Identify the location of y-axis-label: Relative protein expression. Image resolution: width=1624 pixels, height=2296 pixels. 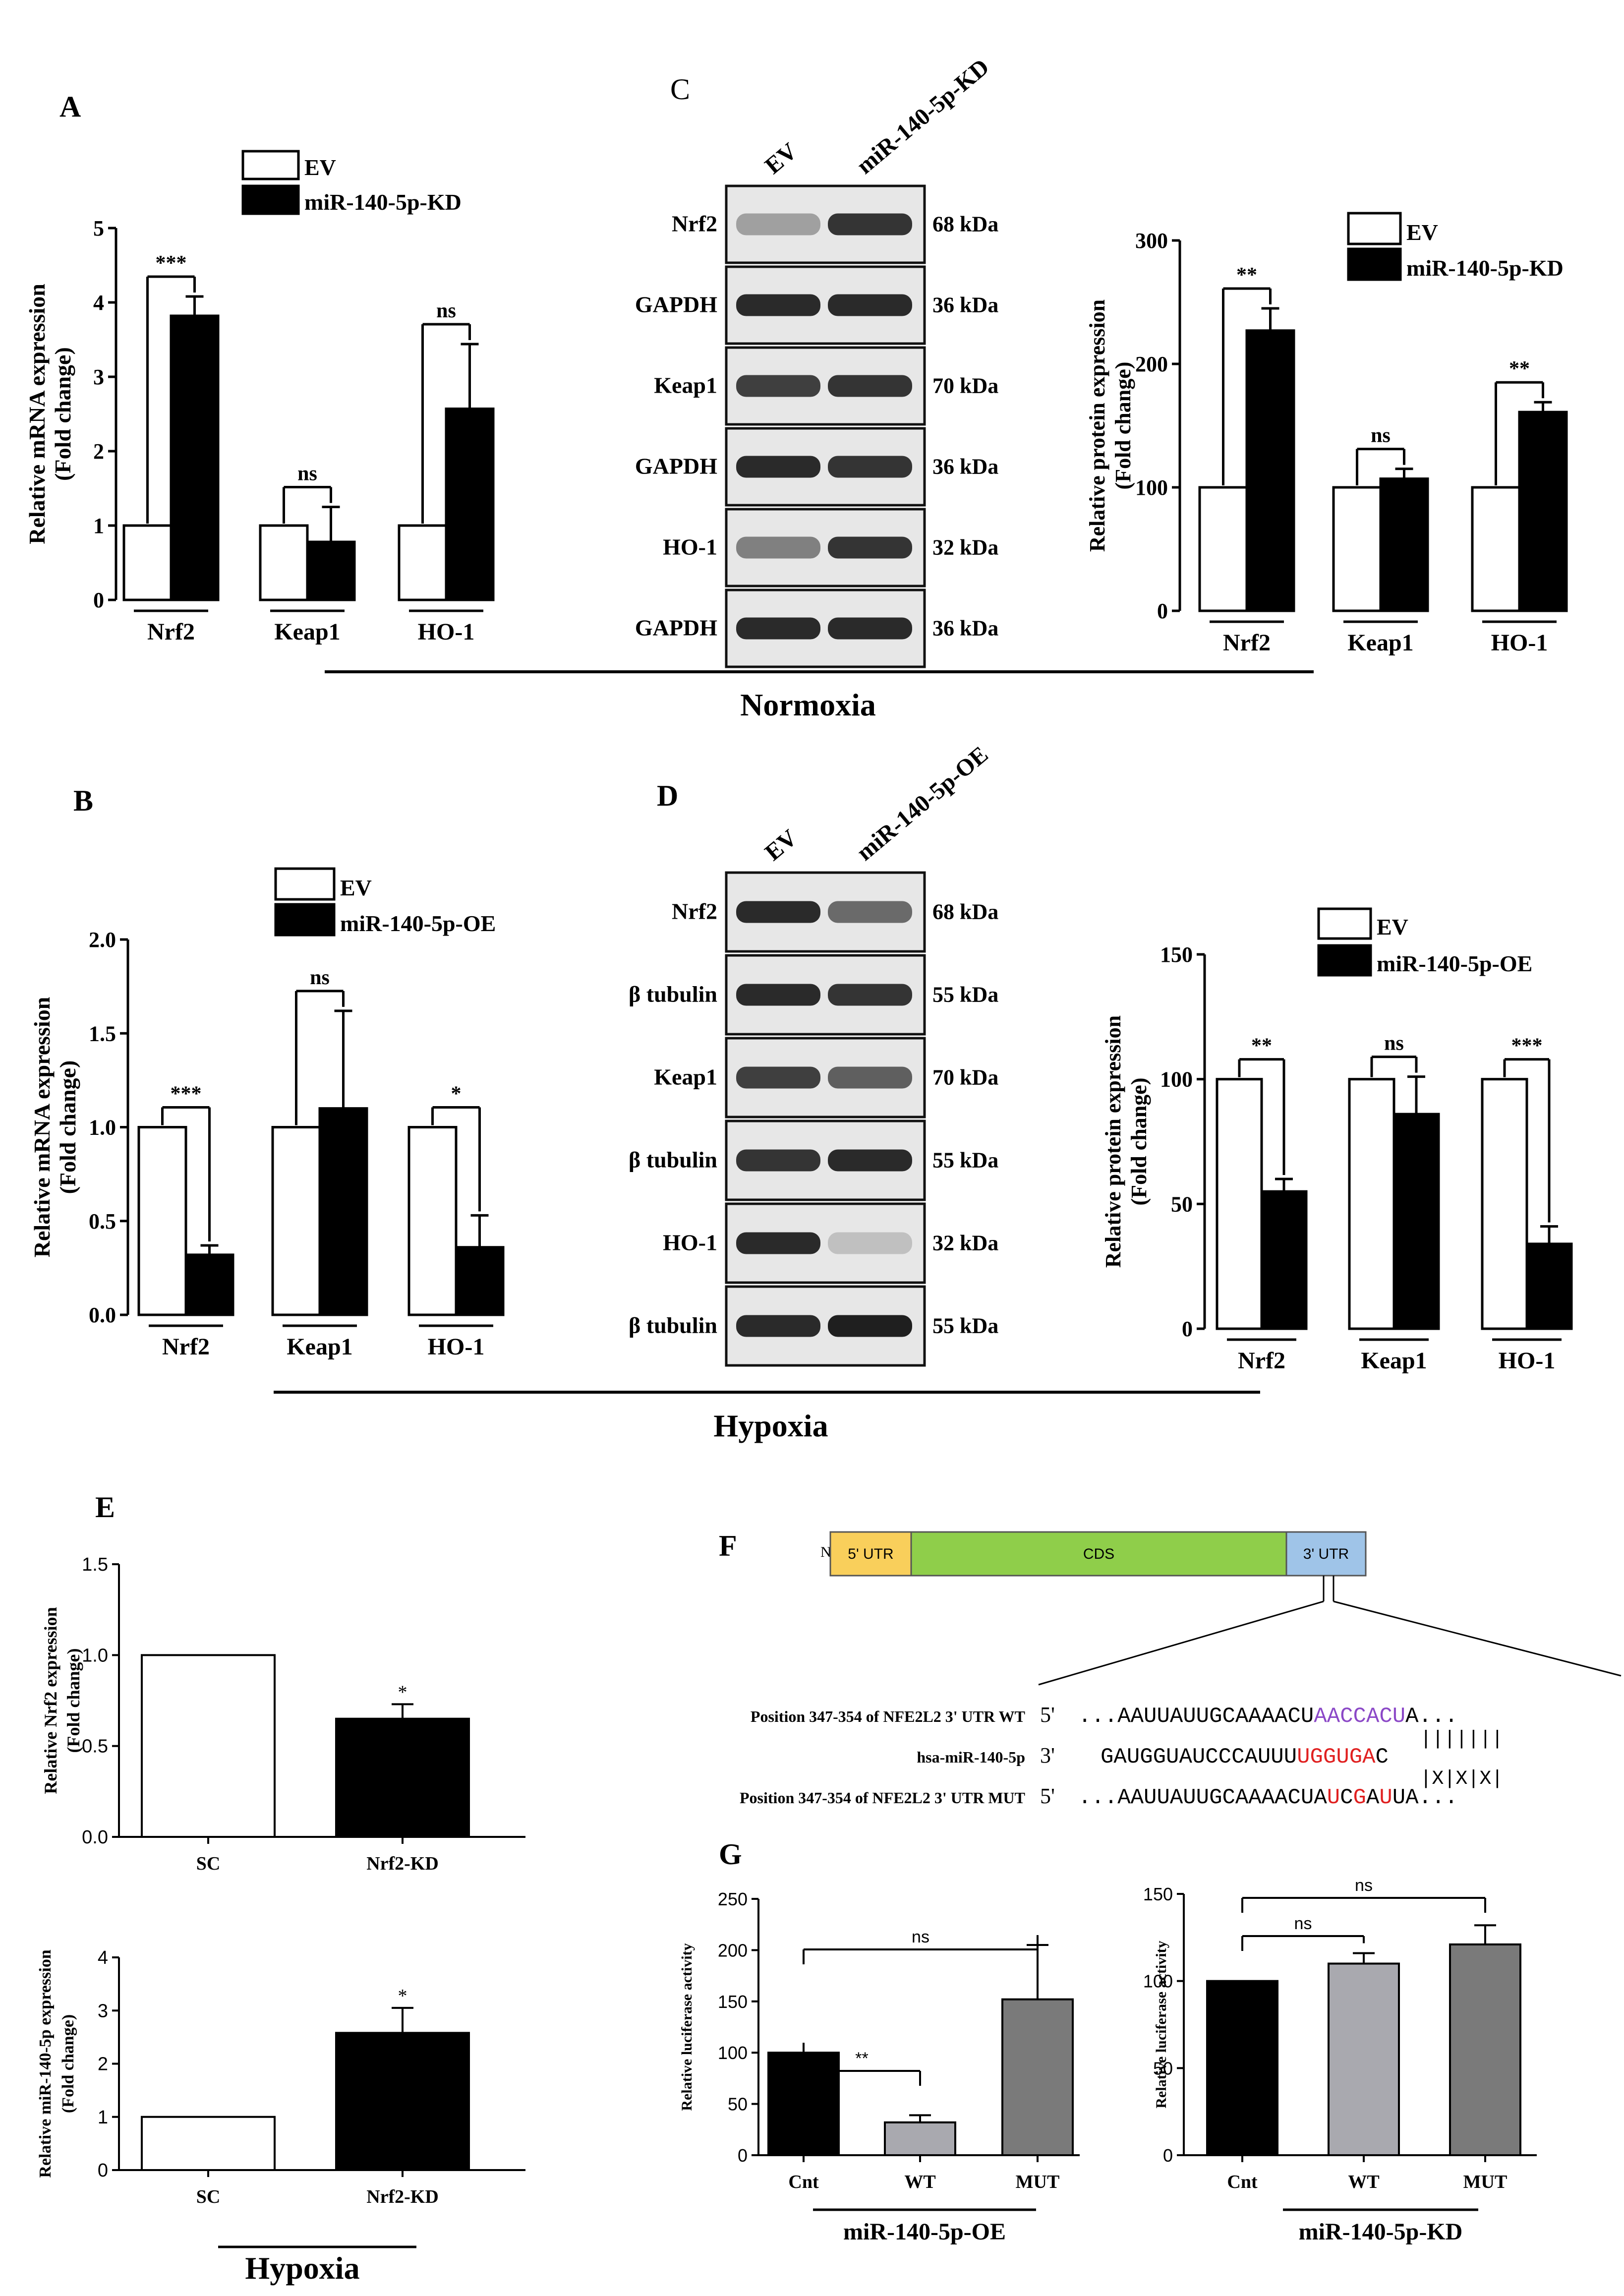
(1113, 1141).